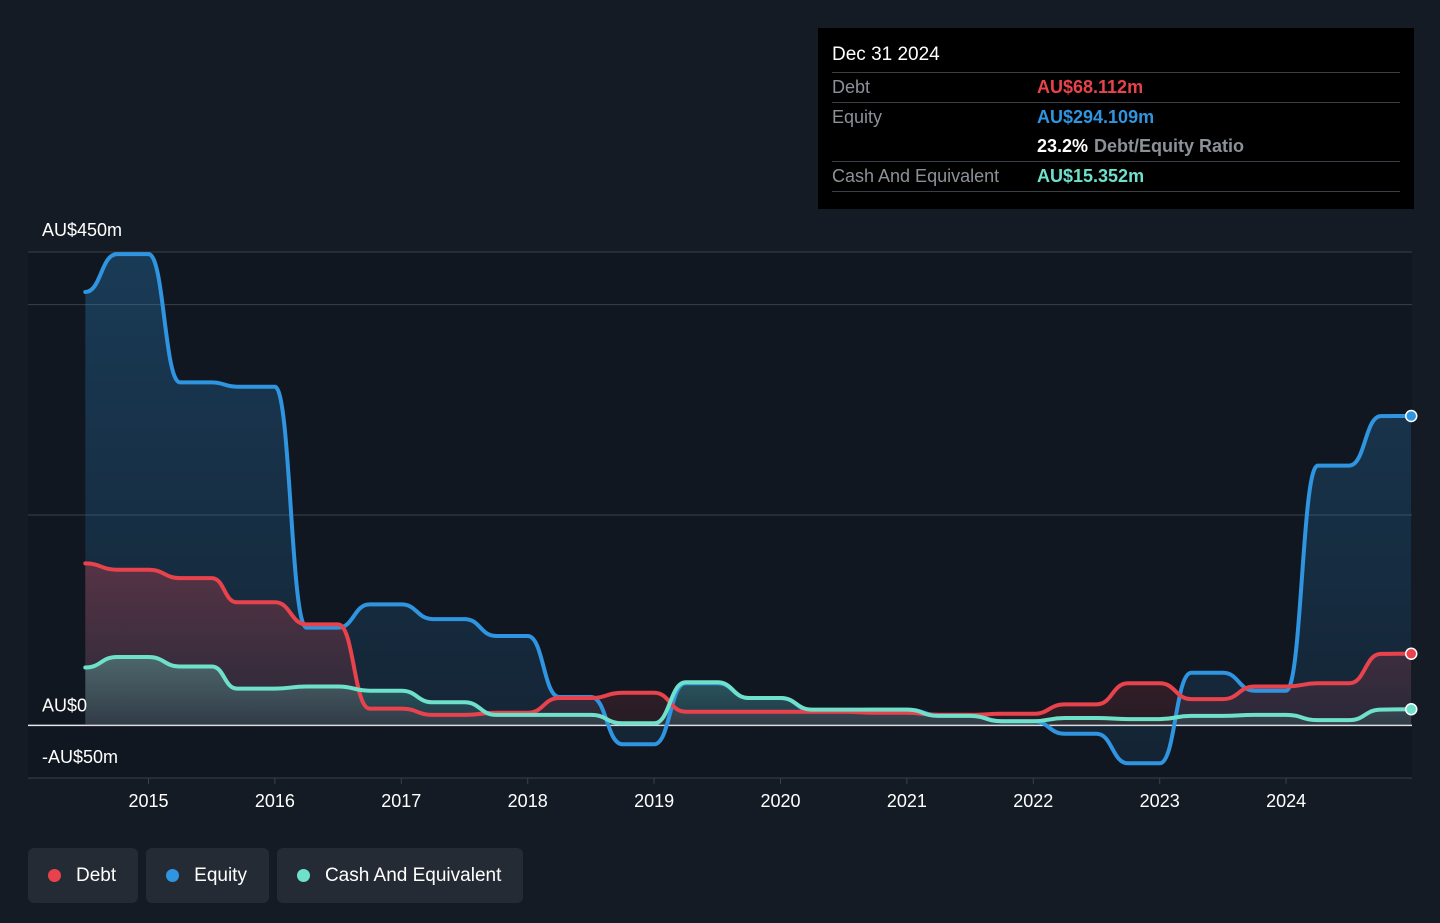  What do you see at coordinates (1411, 653) in the screenshot?
I see `debt-end-point` at bounding box center [1411, 653].